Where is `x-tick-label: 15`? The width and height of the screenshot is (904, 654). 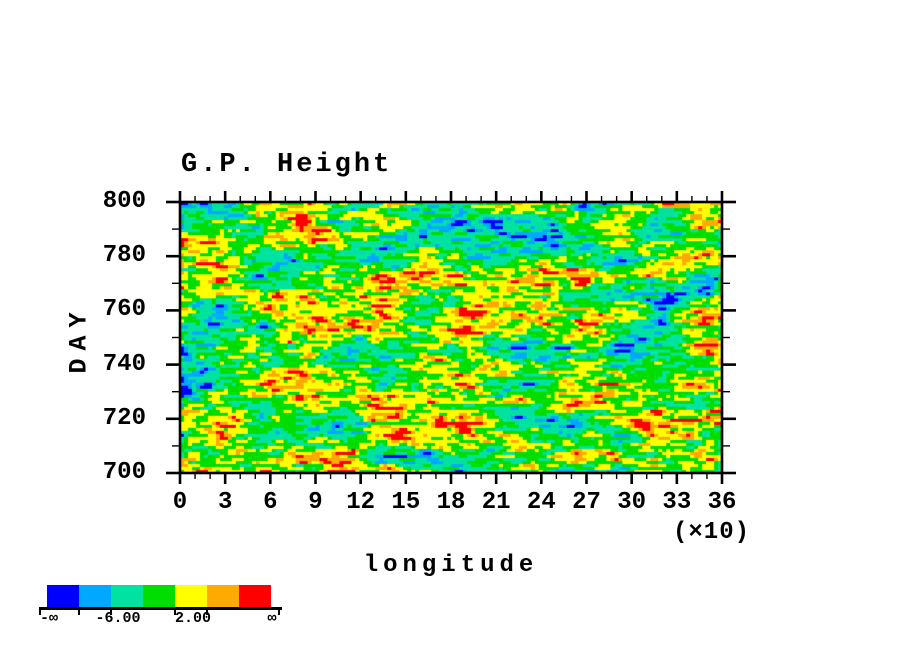 x-tick-label: 15 is located at coordinates (406, 502).